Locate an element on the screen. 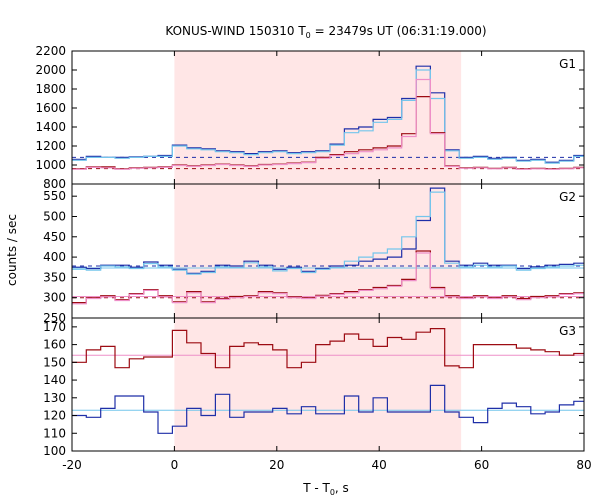  series-pink is located at coordinates (328, 278).